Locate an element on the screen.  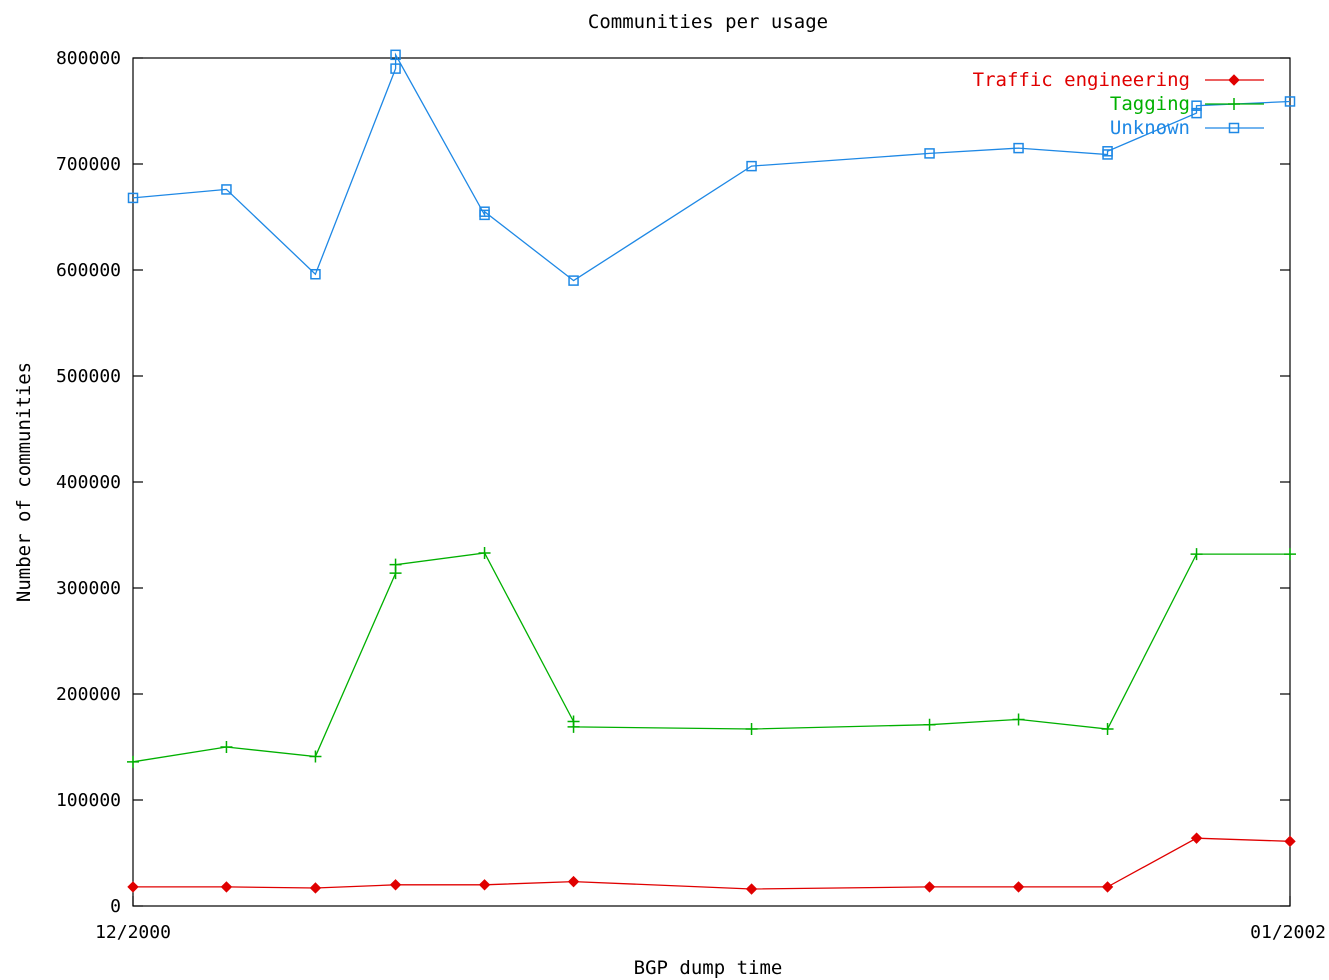
y-tick-label: 500000 is located at coordinates (88, 376).